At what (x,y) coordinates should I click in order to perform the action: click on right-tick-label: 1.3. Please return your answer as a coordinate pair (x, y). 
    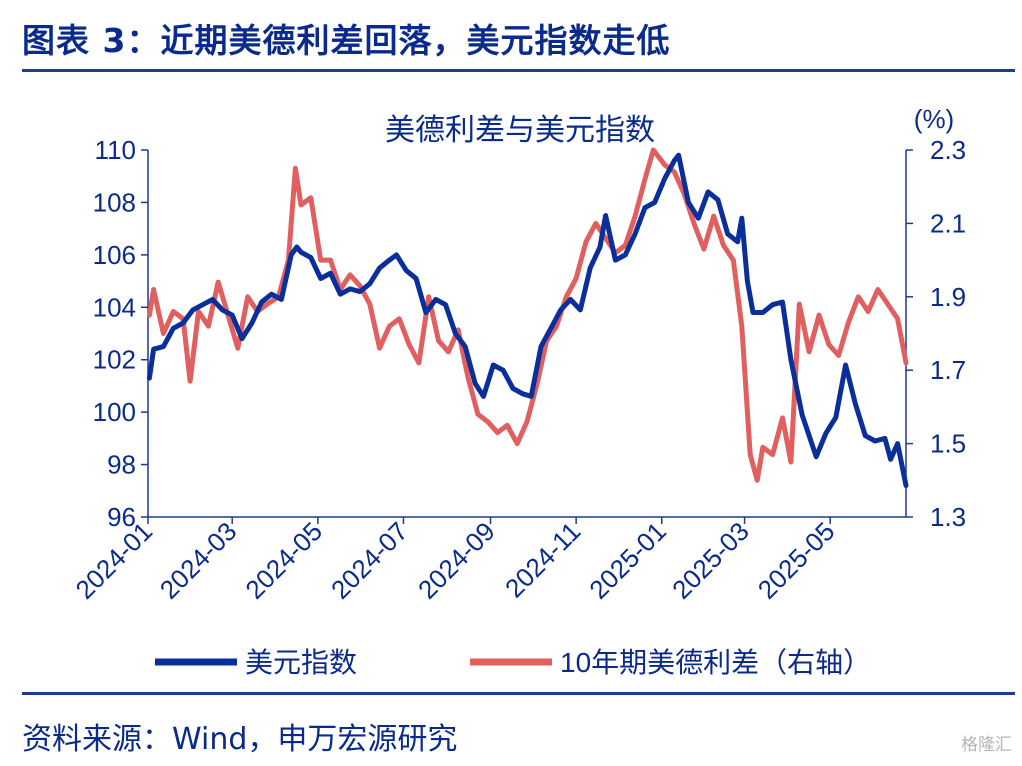
    Looking at the image, I should click on (948, 517).